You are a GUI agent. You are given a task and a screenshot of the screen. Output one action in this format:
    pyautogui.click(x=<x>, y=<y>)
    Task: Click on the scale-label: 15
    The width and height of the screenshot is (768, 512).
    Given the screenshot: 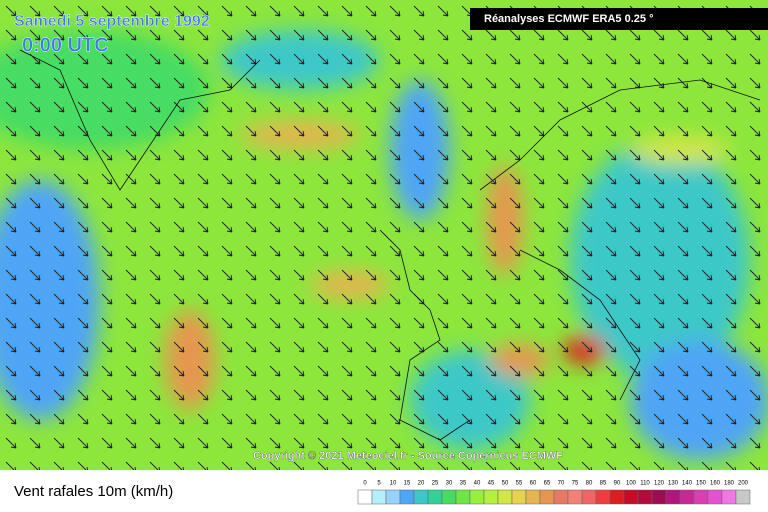 What is the action you would take?
    pyautogui.click(x=407, y=484)
    